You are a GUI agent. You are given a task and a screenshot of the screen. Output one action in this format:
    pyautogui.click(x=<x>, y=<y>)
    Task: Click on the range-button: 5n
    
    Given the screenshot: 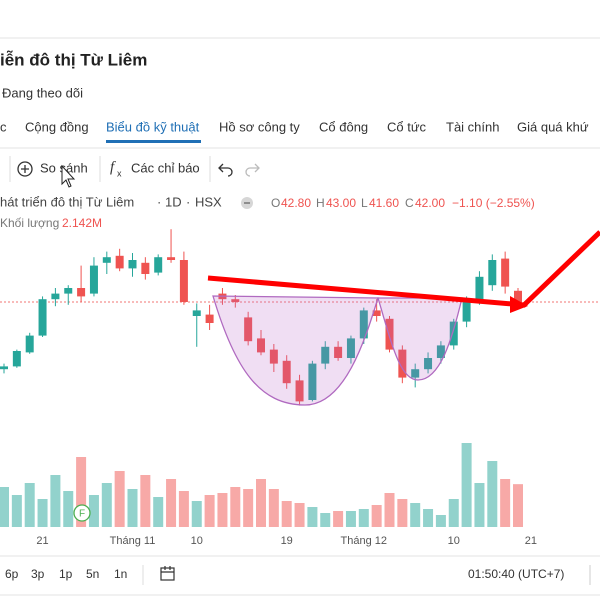 What is the action you would take?
    pyautogui.click(x=92, y=574)
    